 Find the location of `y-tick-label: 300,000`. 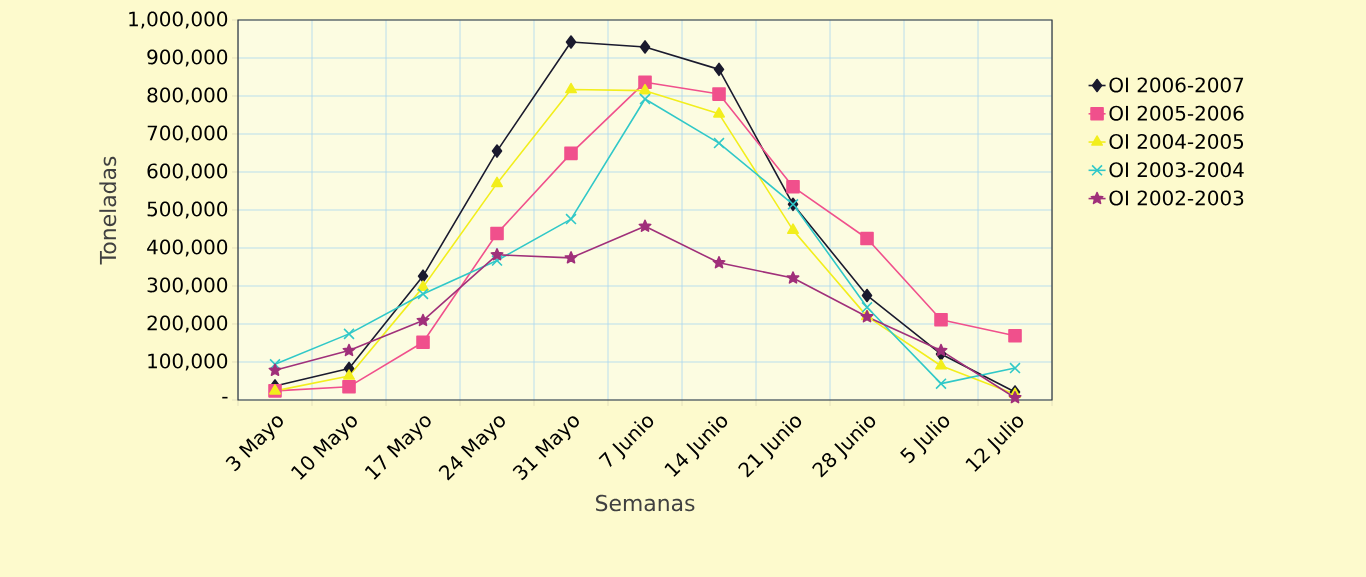

y-tick-label: 300,000 is located at coordinates (187, 286).